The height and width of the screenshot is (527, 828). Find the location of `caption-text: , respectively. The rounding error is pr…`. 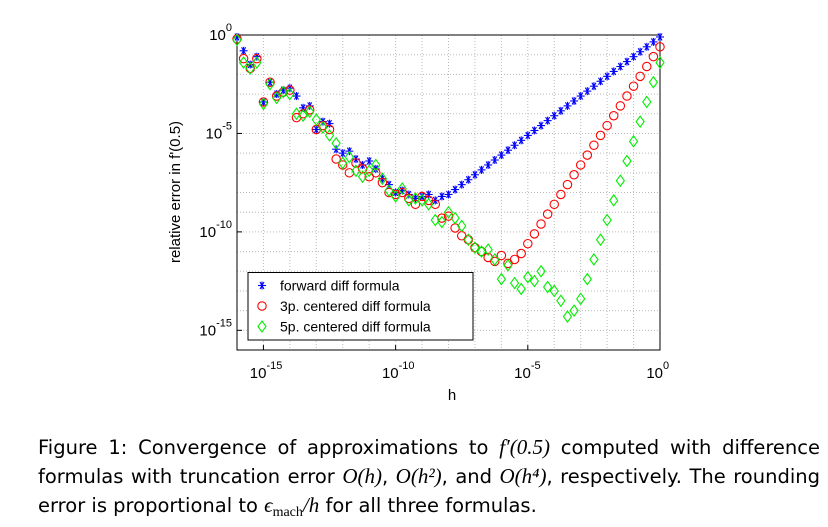

caption-text: , respectively. The rounding error is pr… is located at coordinates (429, 491).